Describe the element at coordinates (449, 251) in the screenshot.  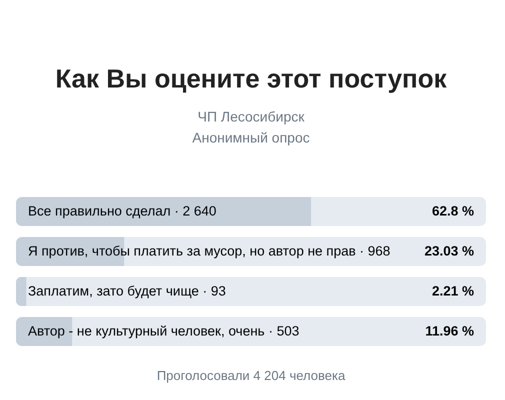
I see `data-label: 23.03 %` at that location.